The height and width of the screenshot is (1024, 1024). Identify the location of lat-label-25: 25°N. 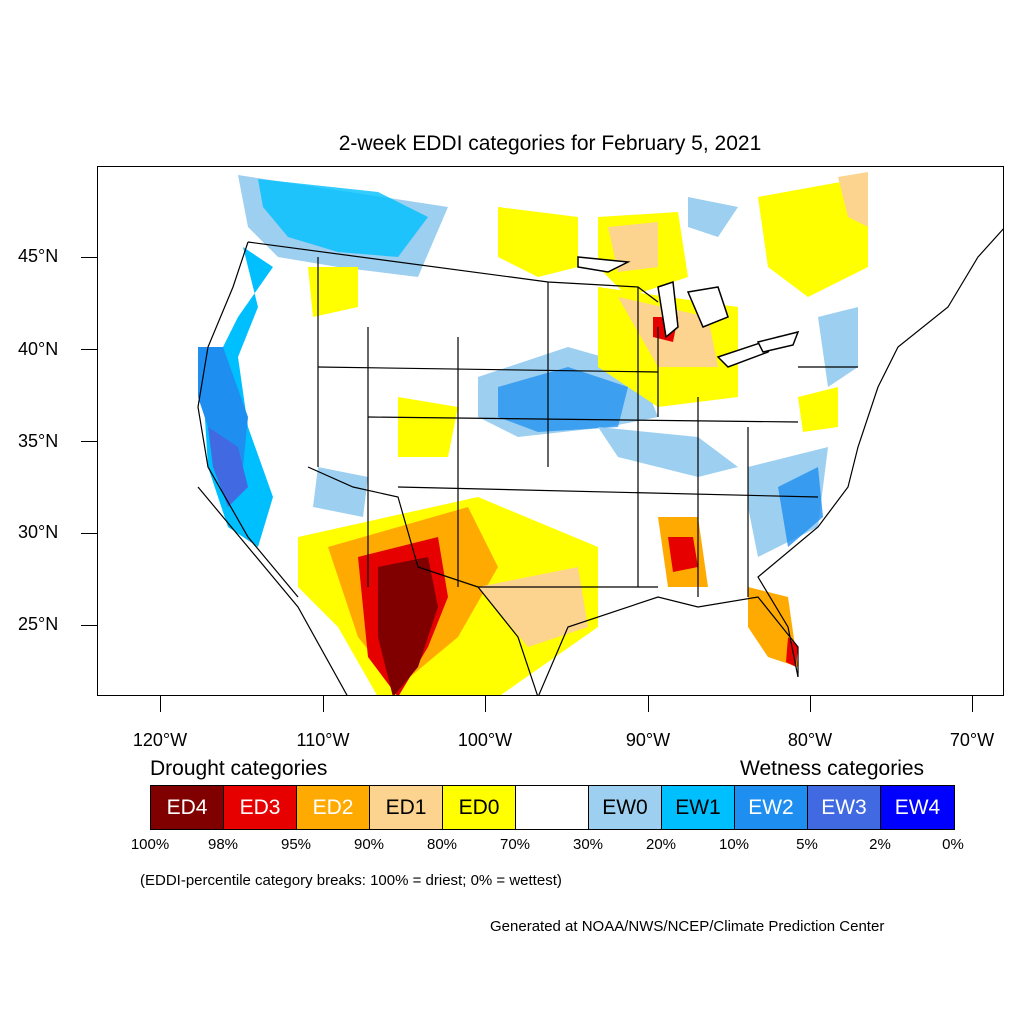
(38, 624).